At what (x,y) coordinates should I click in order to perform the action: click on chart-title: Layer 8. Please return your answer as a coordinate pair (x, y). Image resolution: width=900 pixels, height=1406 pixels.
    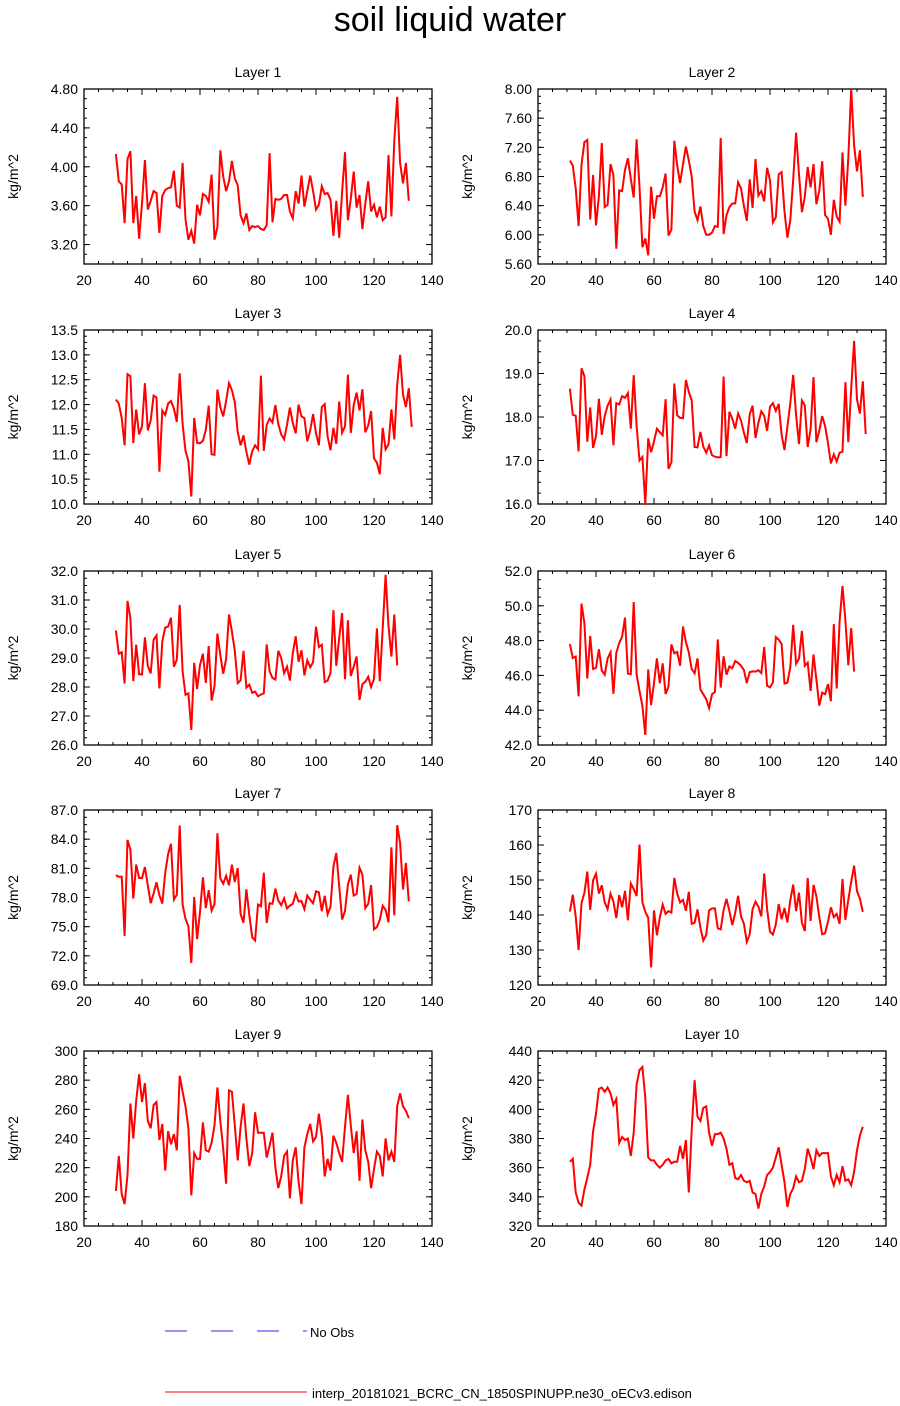
    Looking at the image, I should click on (712, 793).